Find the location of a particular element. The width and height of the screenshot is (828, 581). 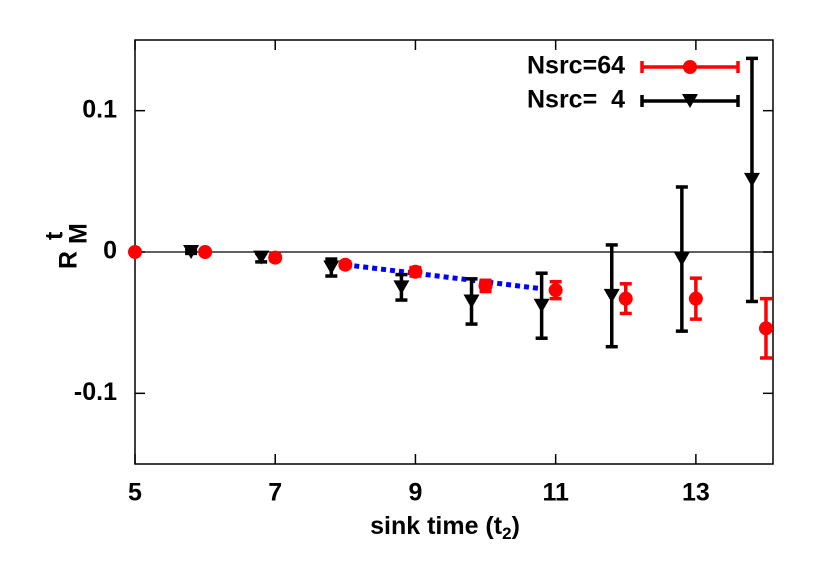

x-tick-label: 9 is located at coordinates (415, 493).